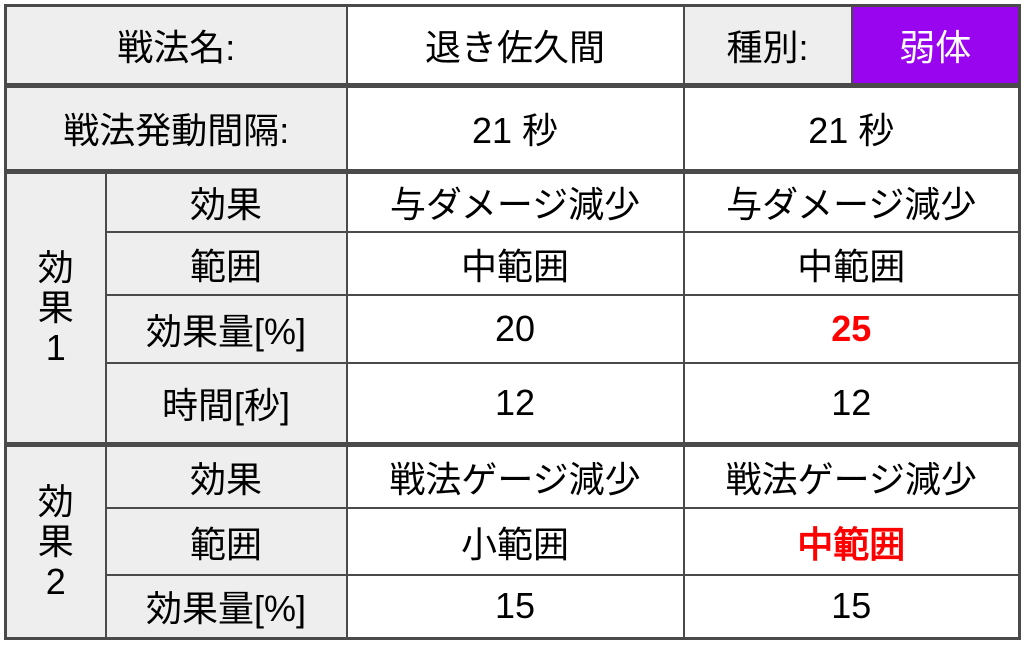 The width and height of the screenshot is (1024, 646). I want to click on effect1-group-char: 1, so click(55, 348).